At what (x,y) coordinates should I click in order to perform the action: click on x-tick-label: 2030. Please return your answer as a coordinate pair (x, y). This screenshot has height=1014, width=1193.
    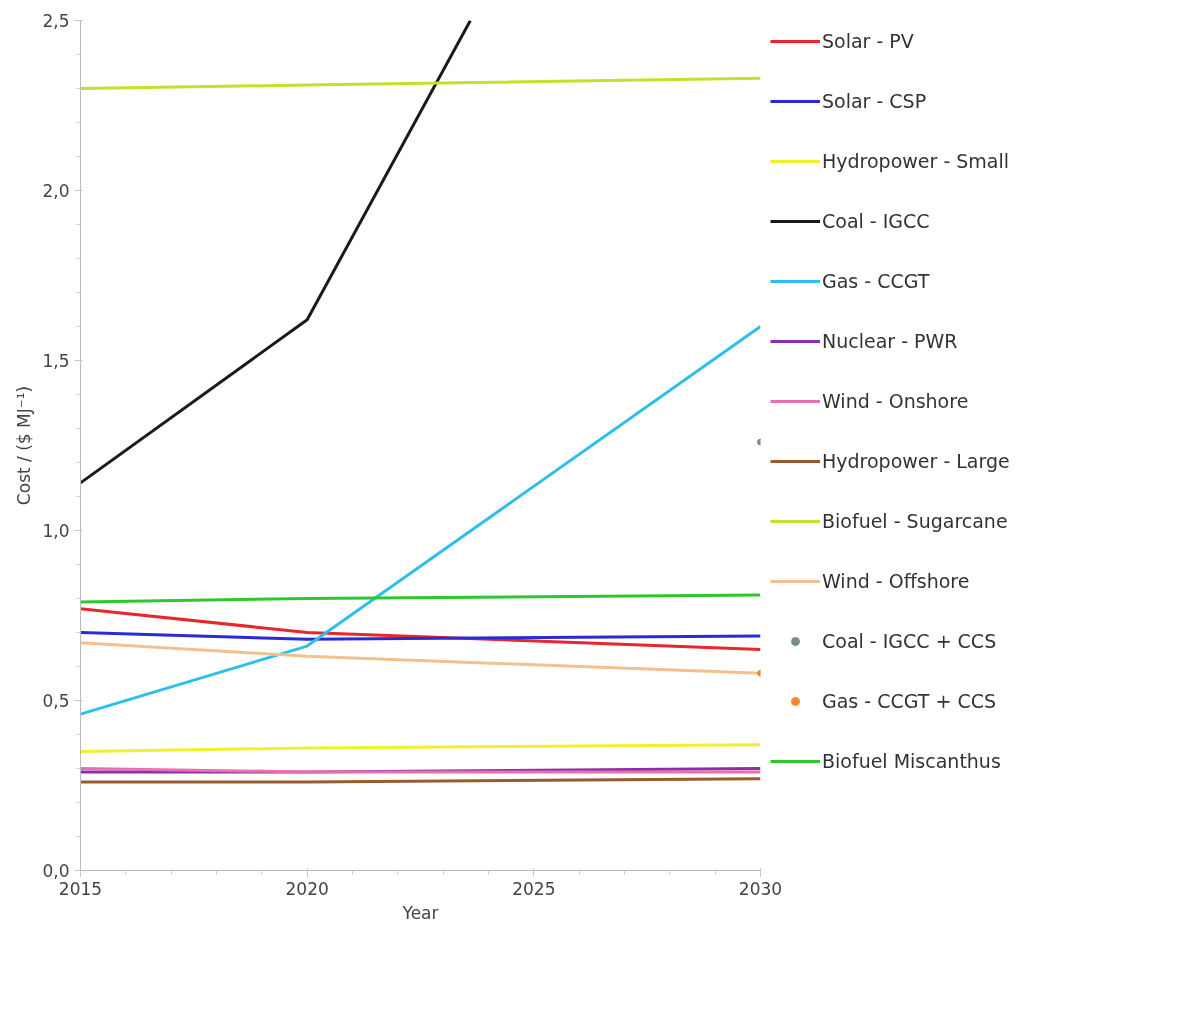
    Looking at the image, I should click on (760, 888).